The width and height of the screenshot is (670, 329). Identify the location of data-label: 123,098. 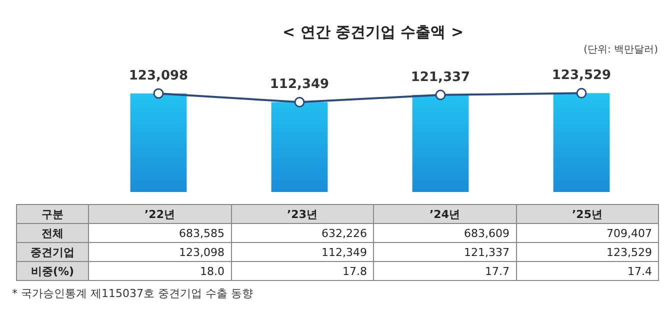
(159, 252).